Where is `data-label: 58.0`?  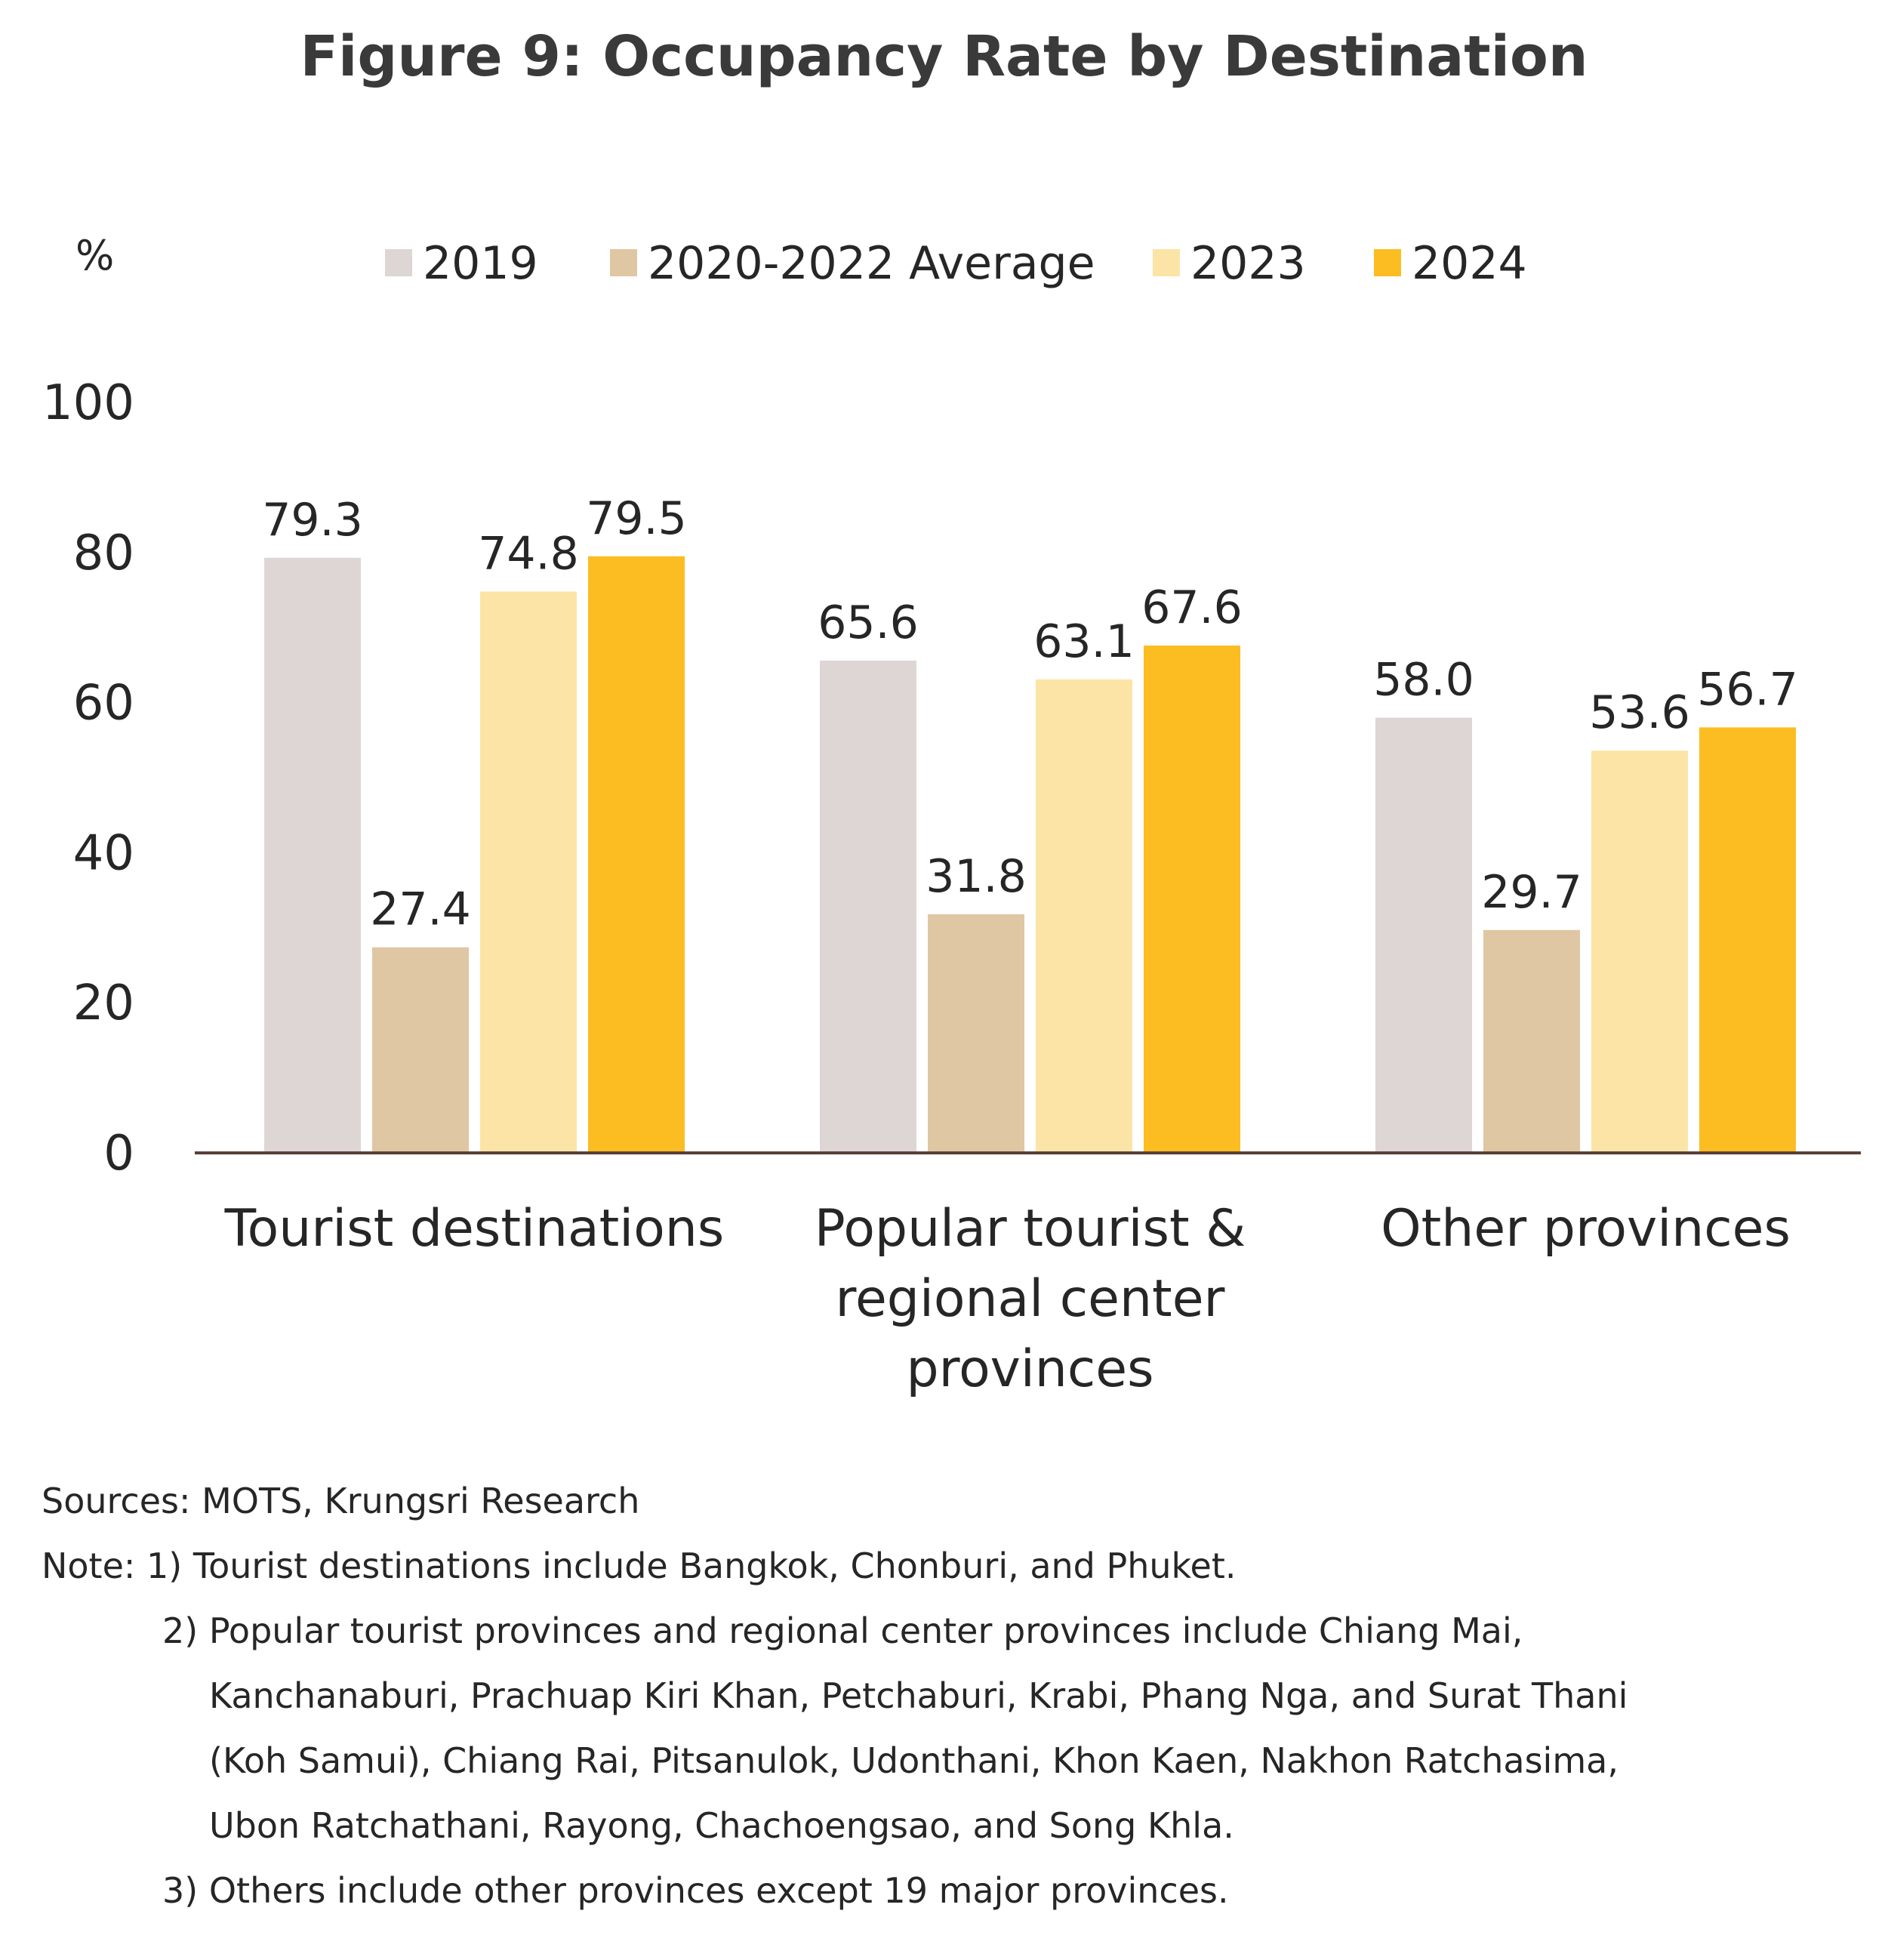 data-label: 58.0 is located at coordinates (1423, 679).